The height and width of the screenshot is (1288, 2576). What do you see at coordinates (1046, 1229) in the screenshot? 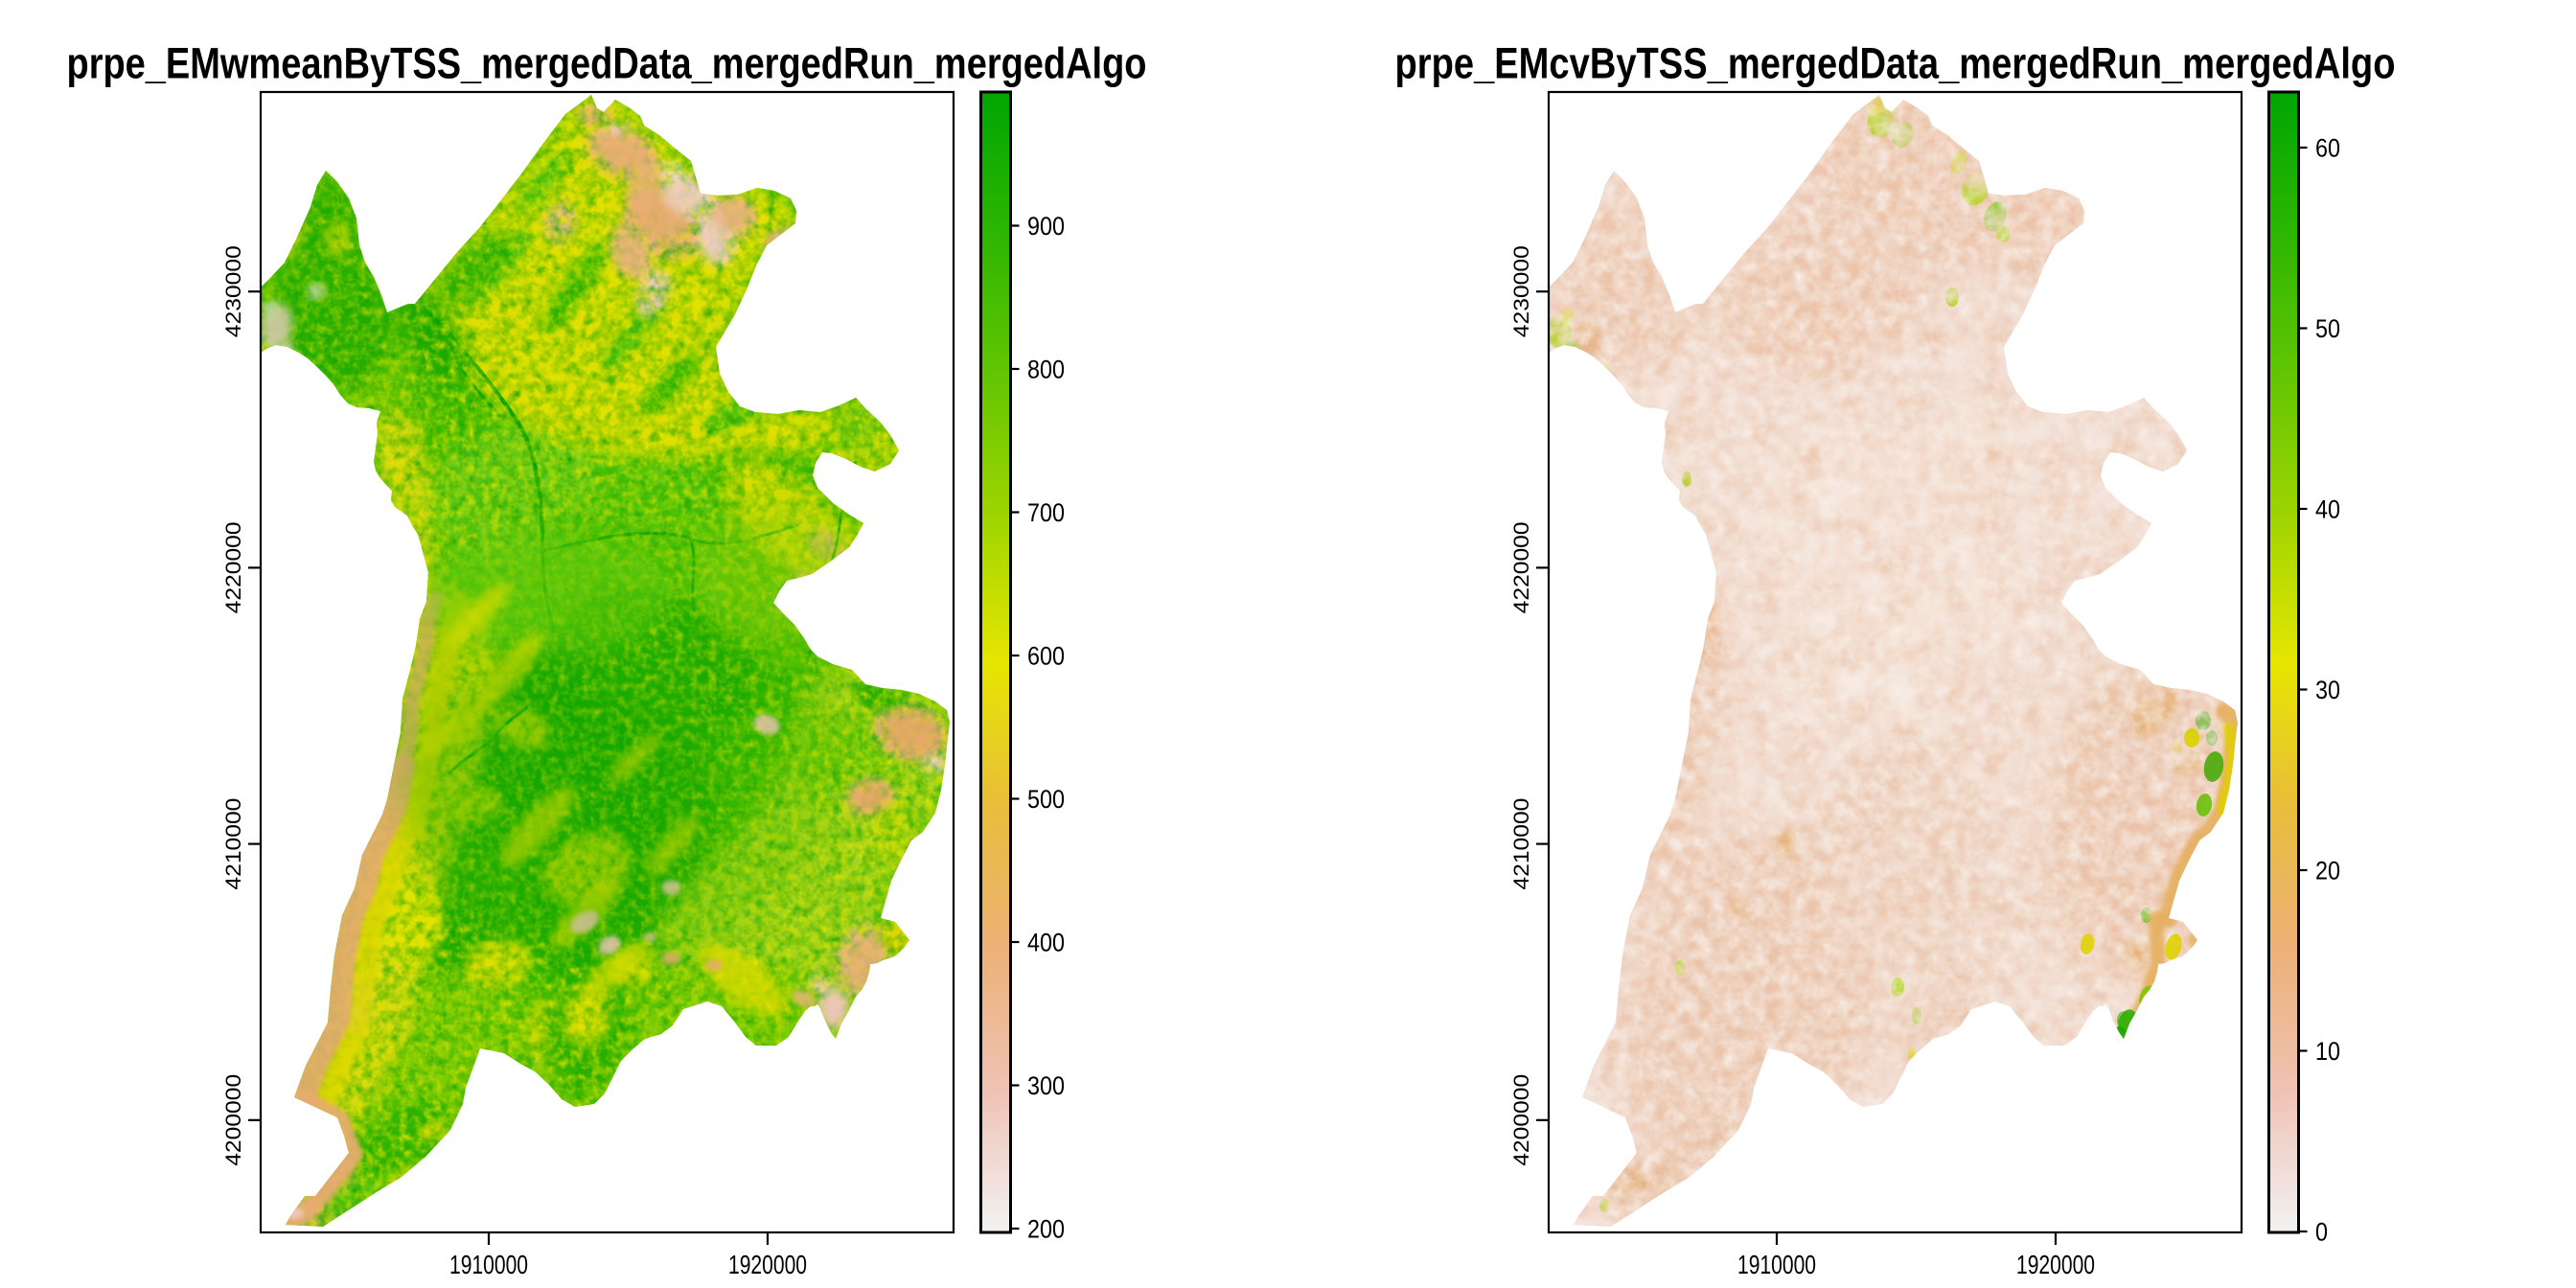
I see `svg-text: 200` at bounding box center [1046, 1229].